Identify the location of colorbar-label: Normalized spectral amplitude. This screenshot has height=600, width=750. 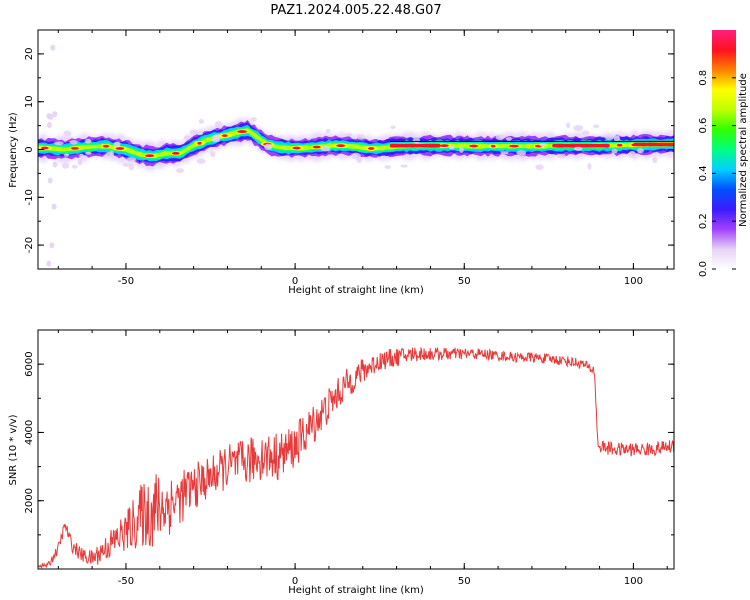
(743, 150).